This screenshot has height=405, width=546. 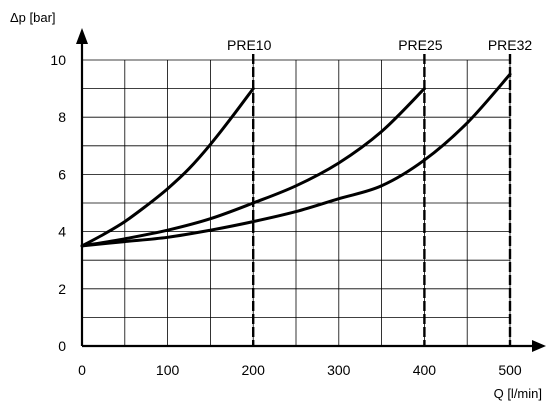 I want to click on x-tick-label: 0, so click(x=82, y=370).